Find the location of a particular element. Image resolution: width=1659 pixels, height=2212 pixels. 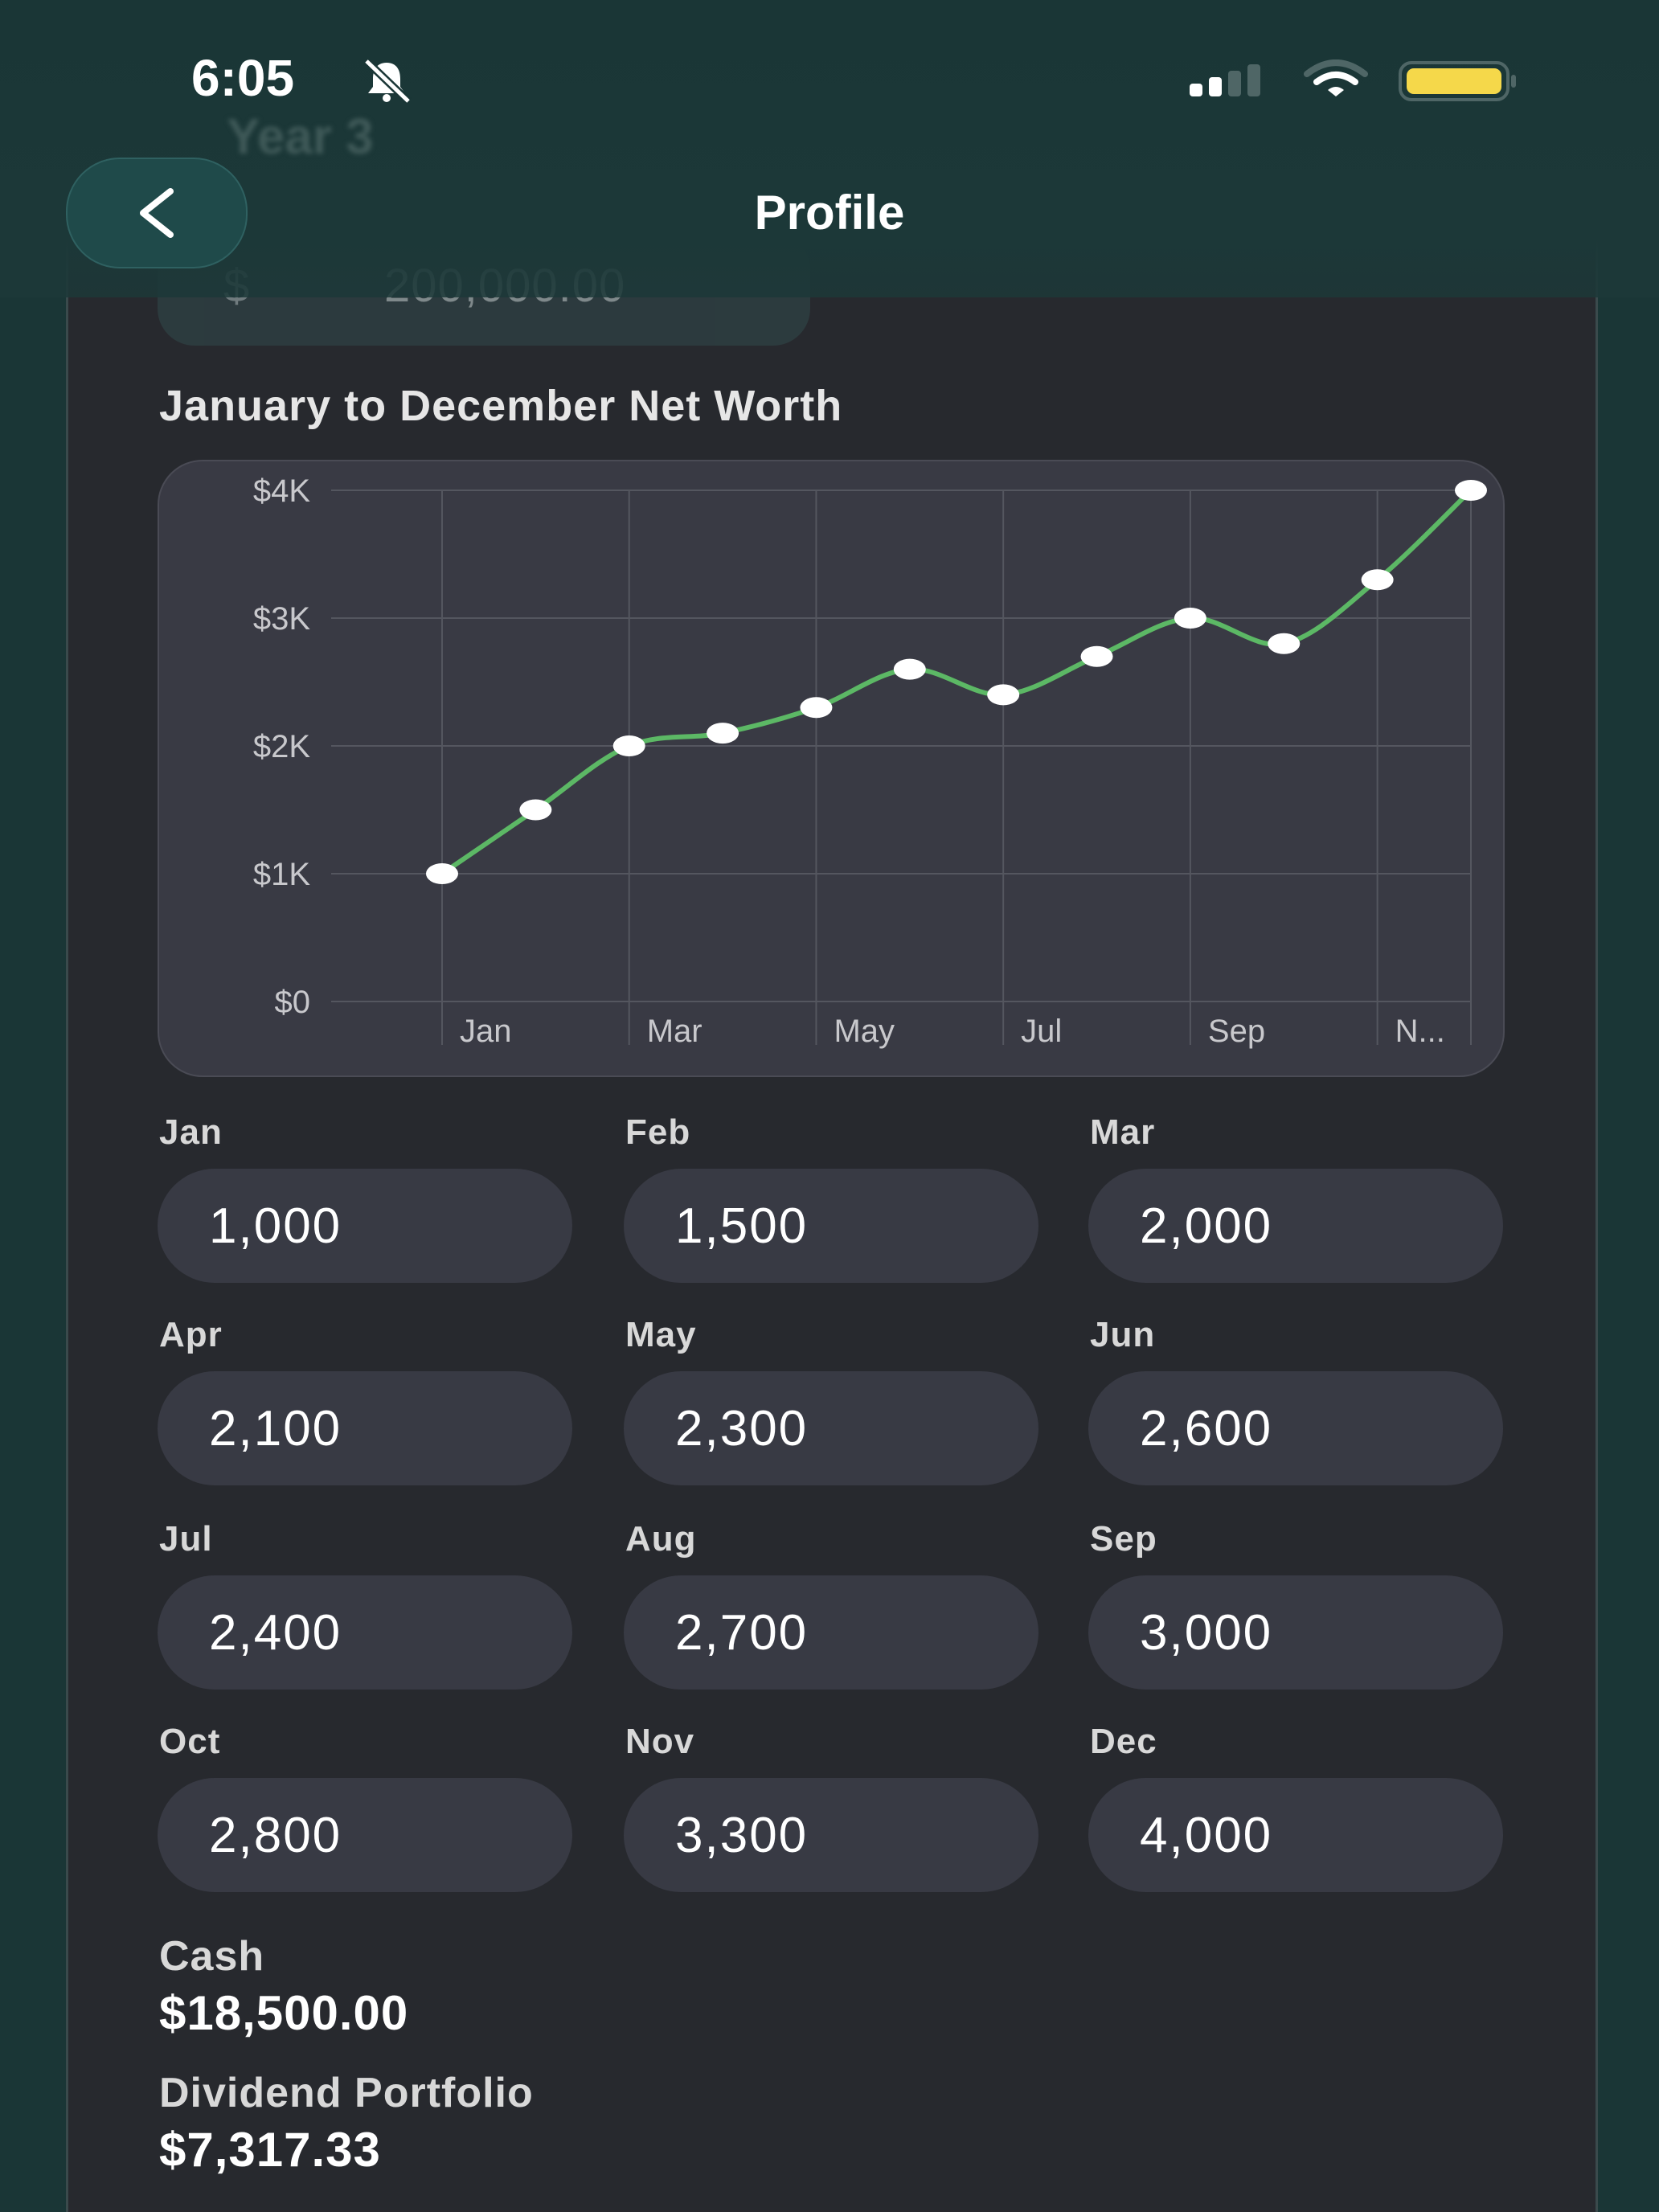

y-tick-label: $1K is located at coordinates (281, 874).